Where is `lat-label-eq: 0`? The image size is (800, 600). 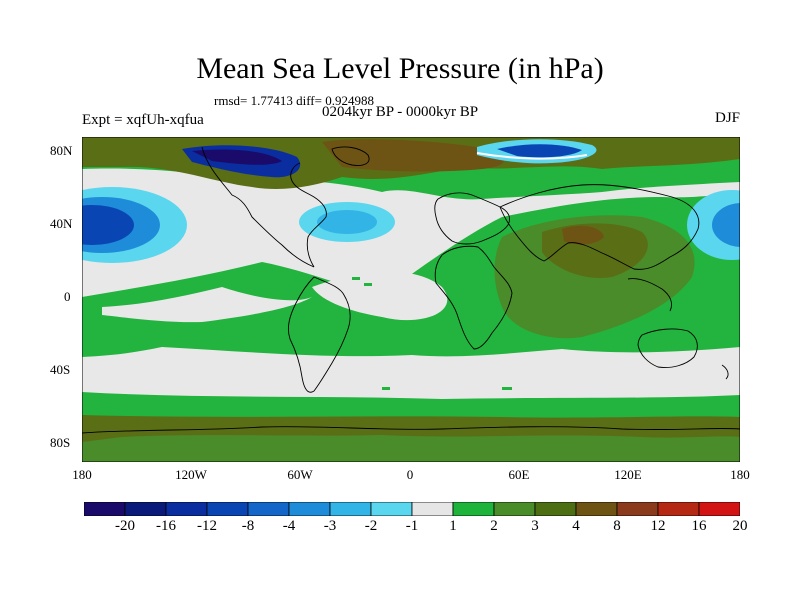 lat-label-eq: 0 is located at coordinates (67, 296).